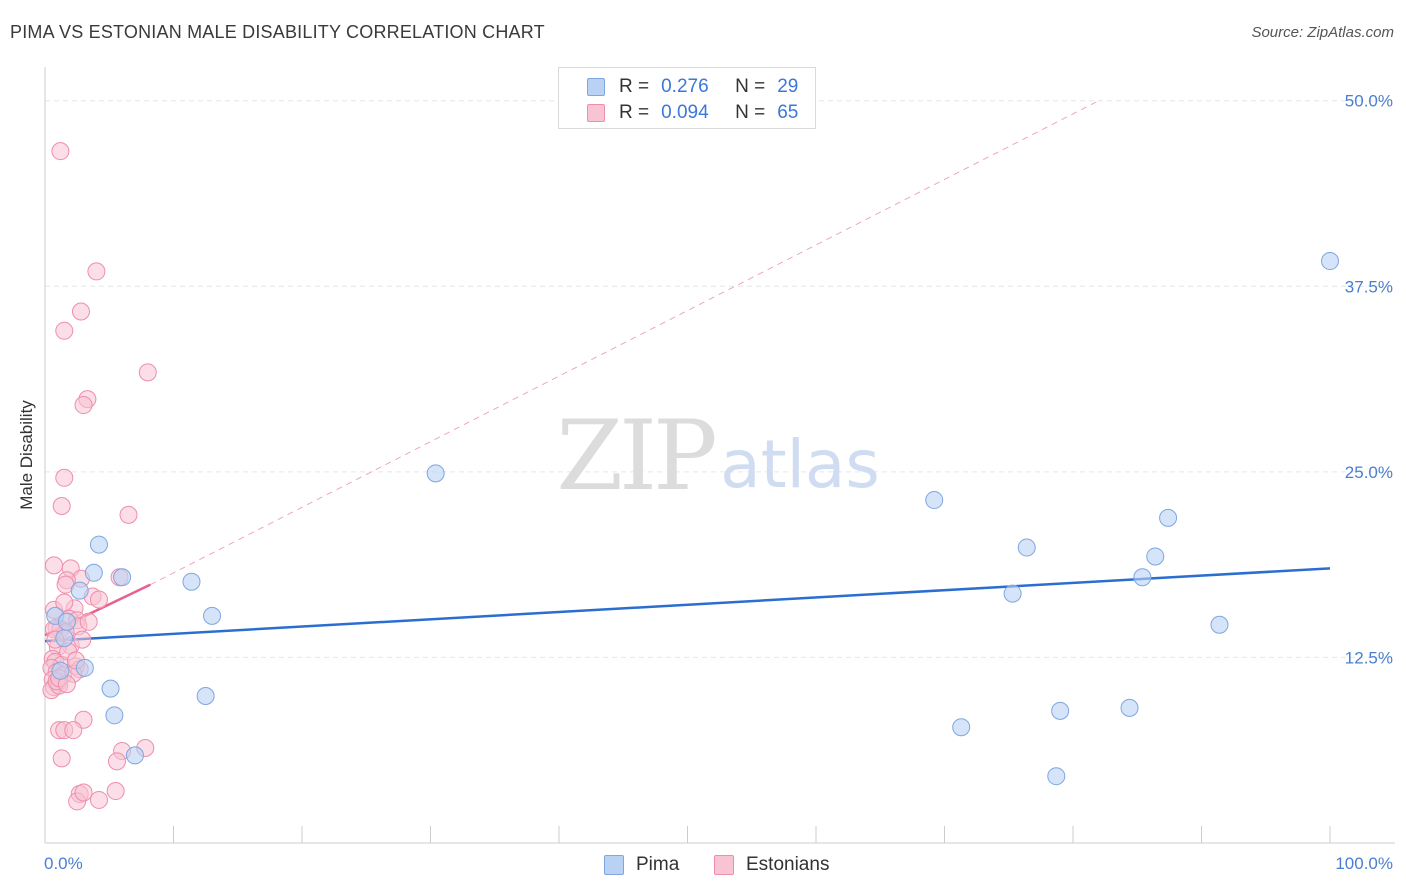  What do you see at coordinates (1369, 286) in the screenshot?
I see `y-tick-label: 37.5%` at bounding box center [1369, 286].